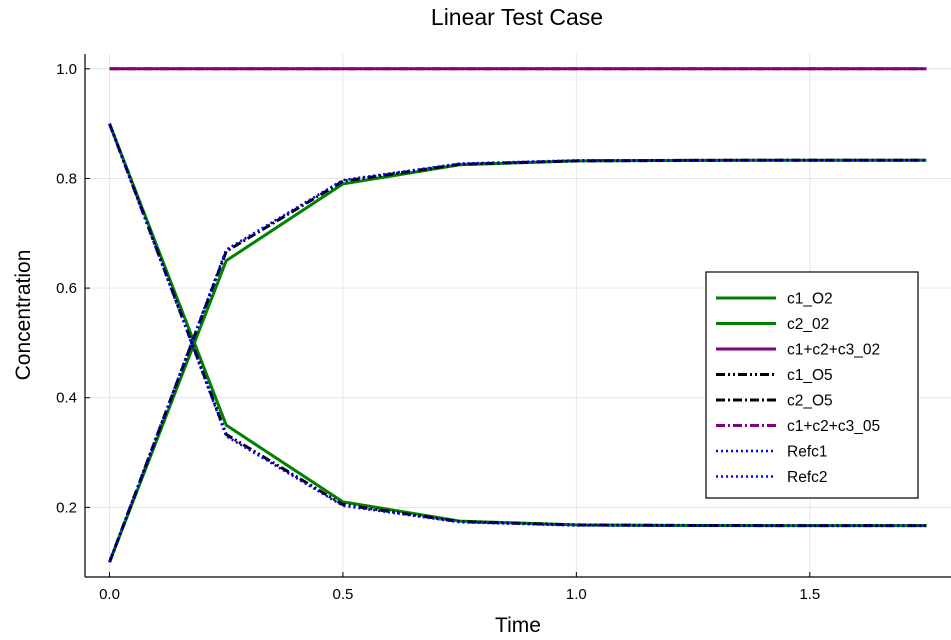 The image size is (951, 640). Describe the element at coordinates (808, 324) in the screenshot. I see `legend-label: c2_02` at that location.